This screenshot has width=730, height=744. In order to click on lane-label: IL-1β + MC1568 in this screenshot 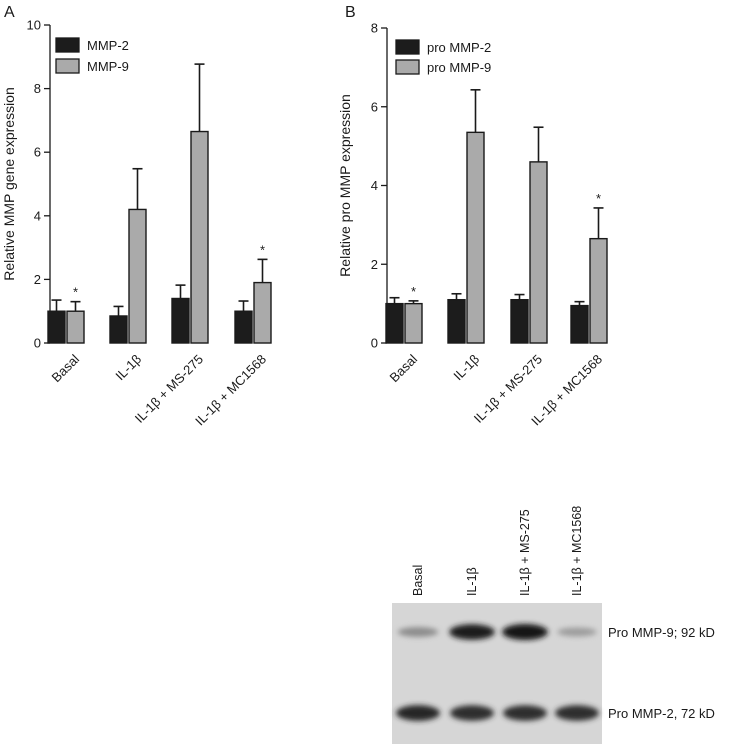, I will do `click(577, 551)`.